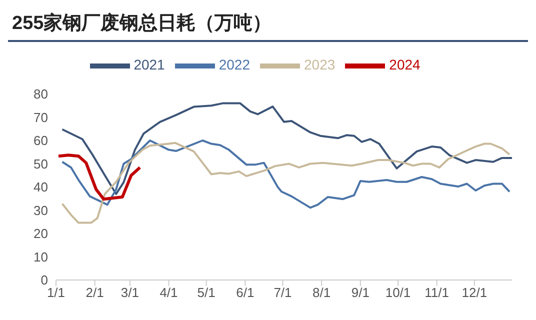 Image resolution: width=536 pixels, height=320 pixels. I want to click on y-tick-label: 60, so click(41, 140).